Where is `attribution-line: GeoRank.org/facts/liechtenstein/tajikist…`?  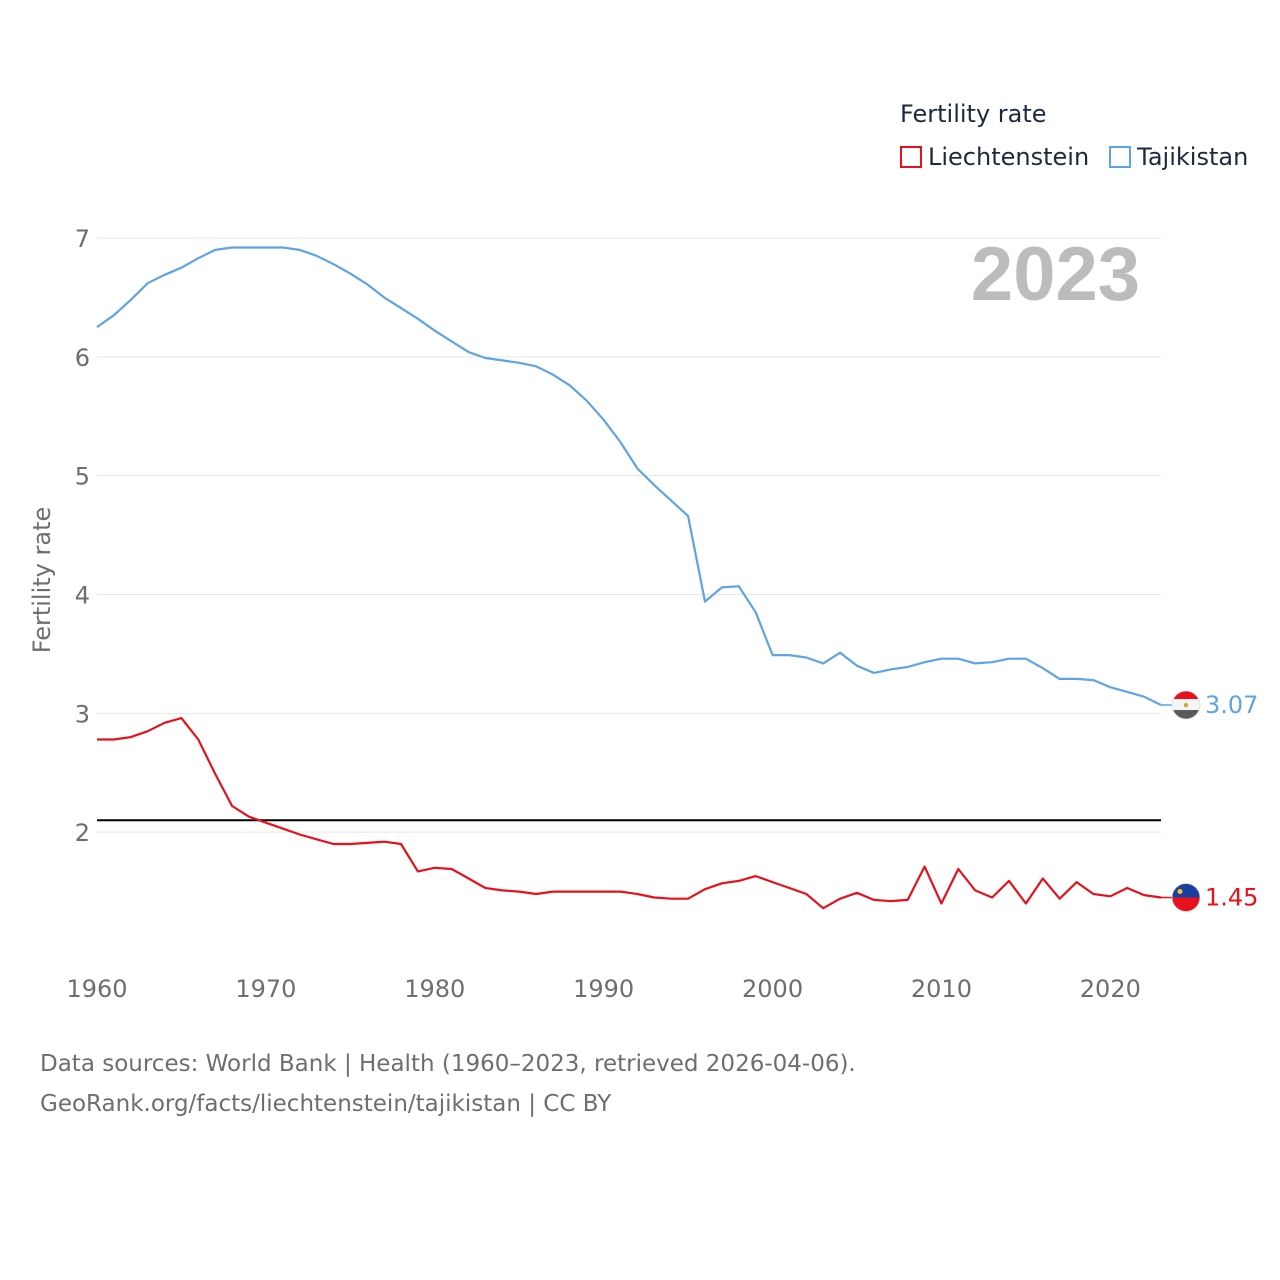
attribution-line: GeoRank.org/facts/liechtenstein/tajikist… is located at coordinates (326, 1104).